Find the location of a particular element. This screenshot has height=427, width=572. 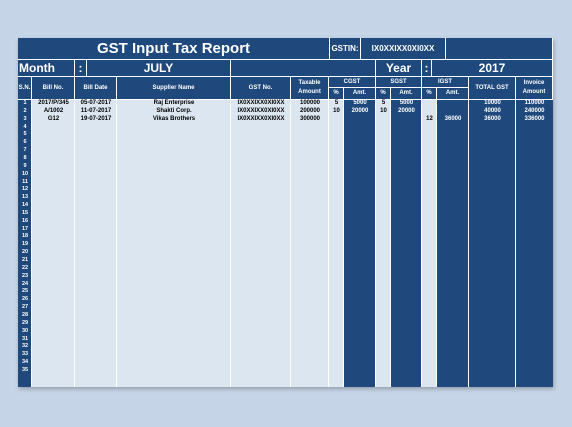

row-1-sgst-pct: 5 is located at coordinates (383, 103).